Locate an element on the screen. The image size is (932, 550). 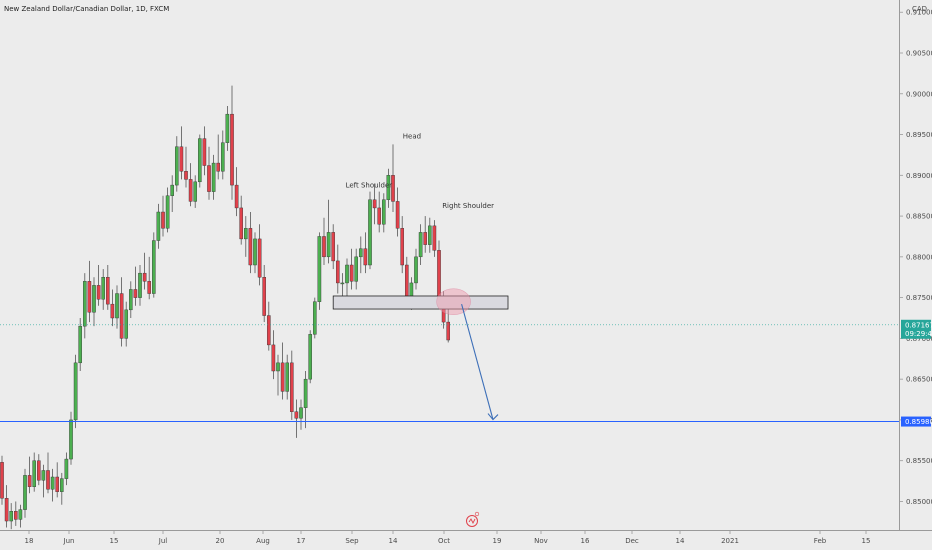
last-price-badge is located at coordinates (916, 329).